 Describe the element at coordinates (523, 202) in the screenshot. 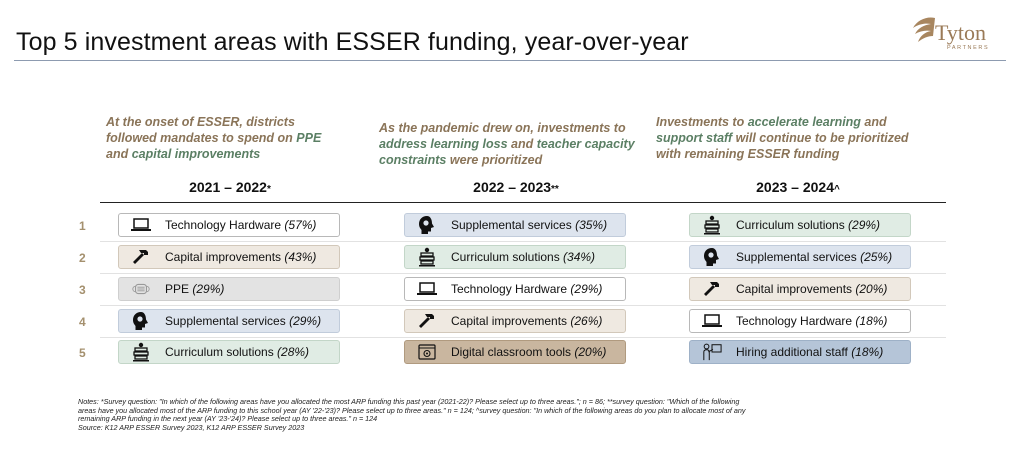

I see `header-divider` at that location.